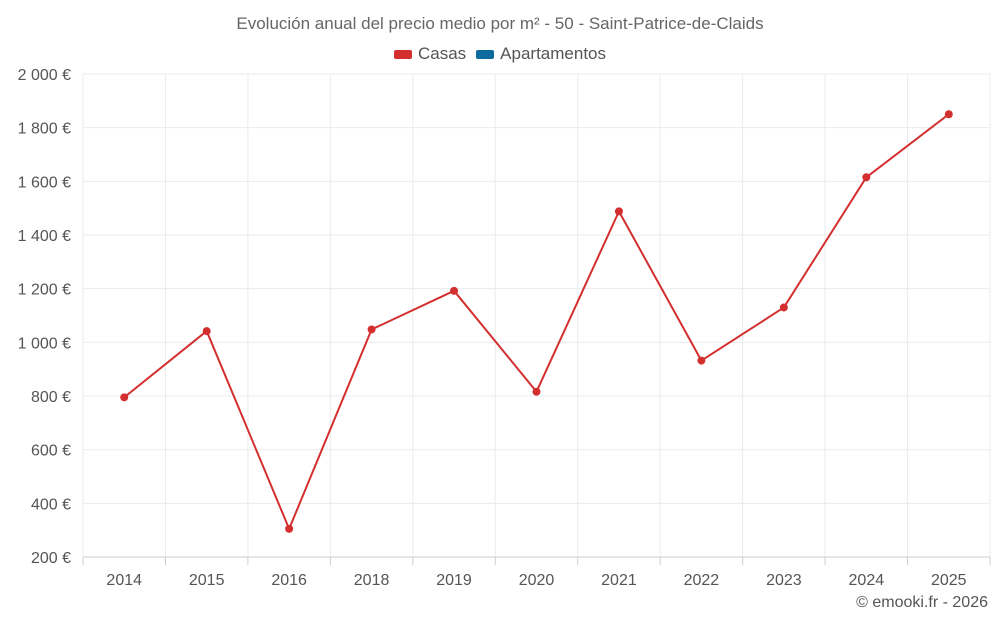 Image resolution: width=1000 pixels, height=625 pixels. I want to click on legend-label-casas: Casas, so click(442, 53).